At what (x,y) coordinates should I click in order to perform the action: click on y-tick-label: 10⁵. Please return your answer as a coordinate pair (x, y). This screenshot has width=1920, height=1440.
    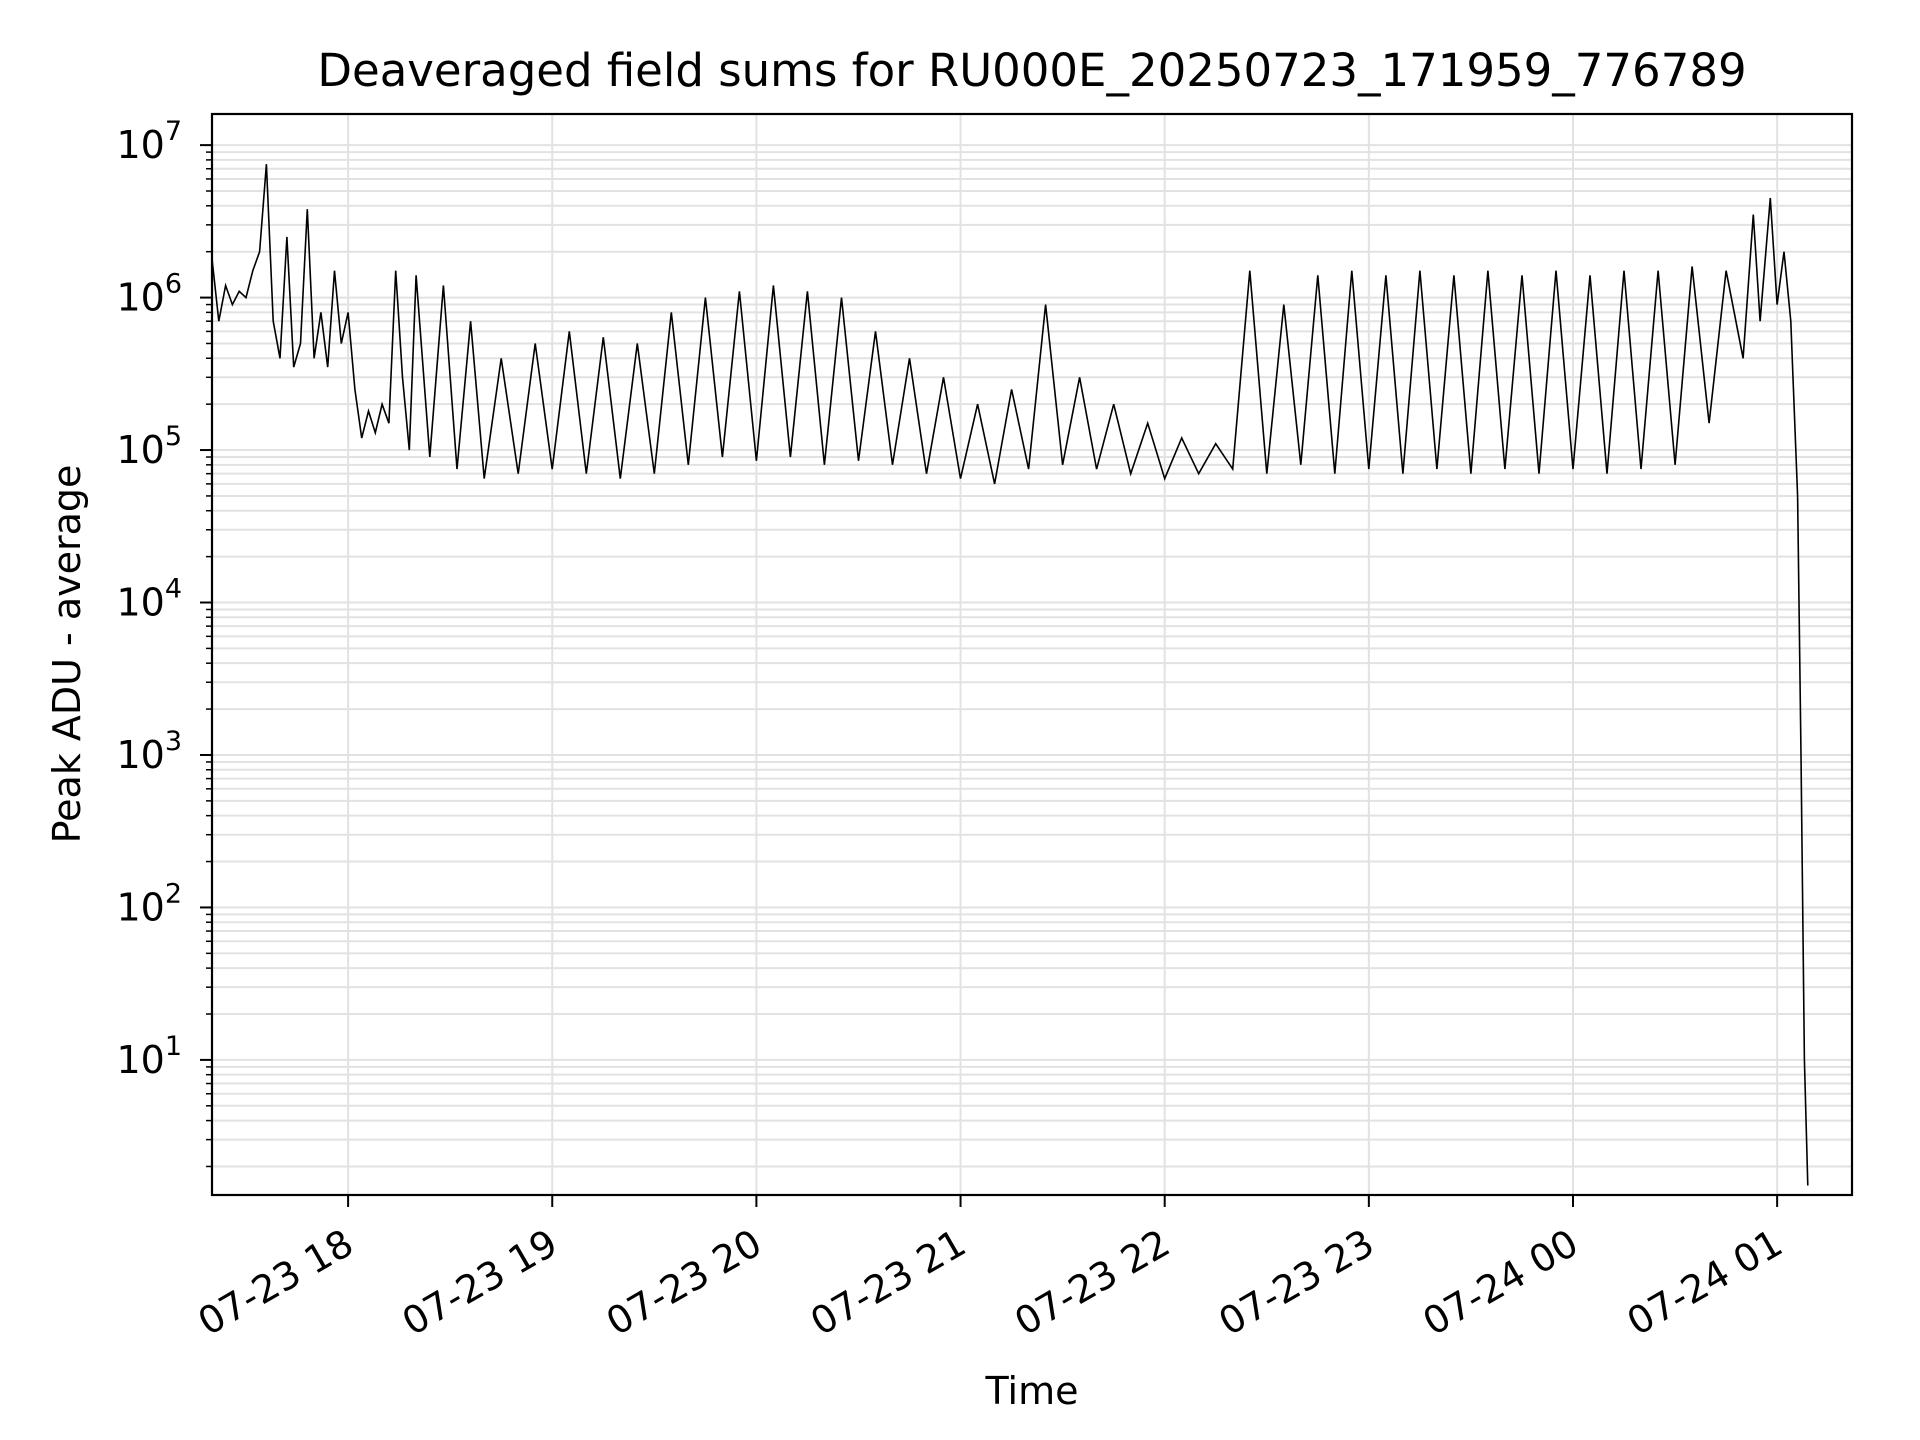
    Looking at the image, I should click on (149, 446).